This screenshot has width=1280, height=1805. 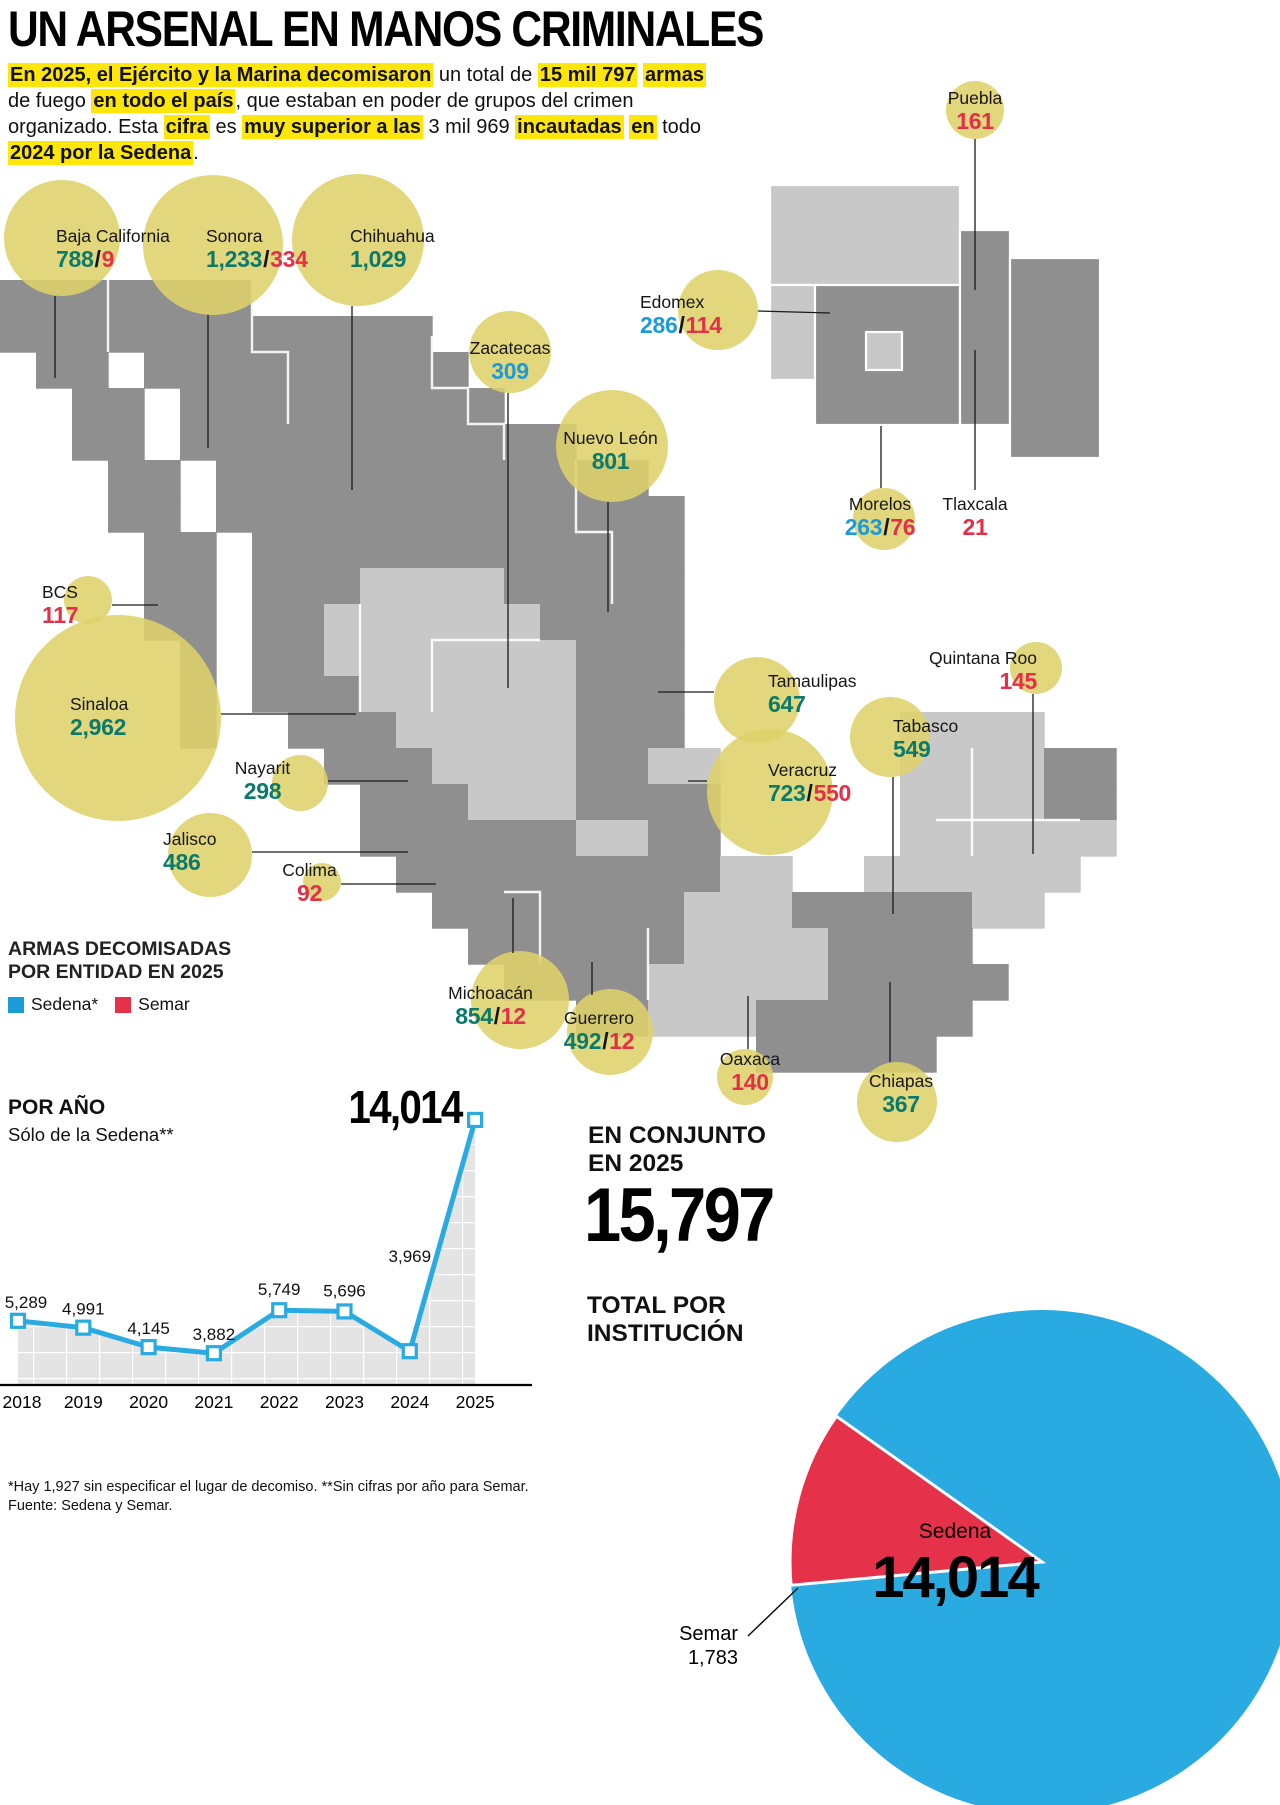 I want to click on year-tick-2023: 2023, so click(x=344, y=1402).